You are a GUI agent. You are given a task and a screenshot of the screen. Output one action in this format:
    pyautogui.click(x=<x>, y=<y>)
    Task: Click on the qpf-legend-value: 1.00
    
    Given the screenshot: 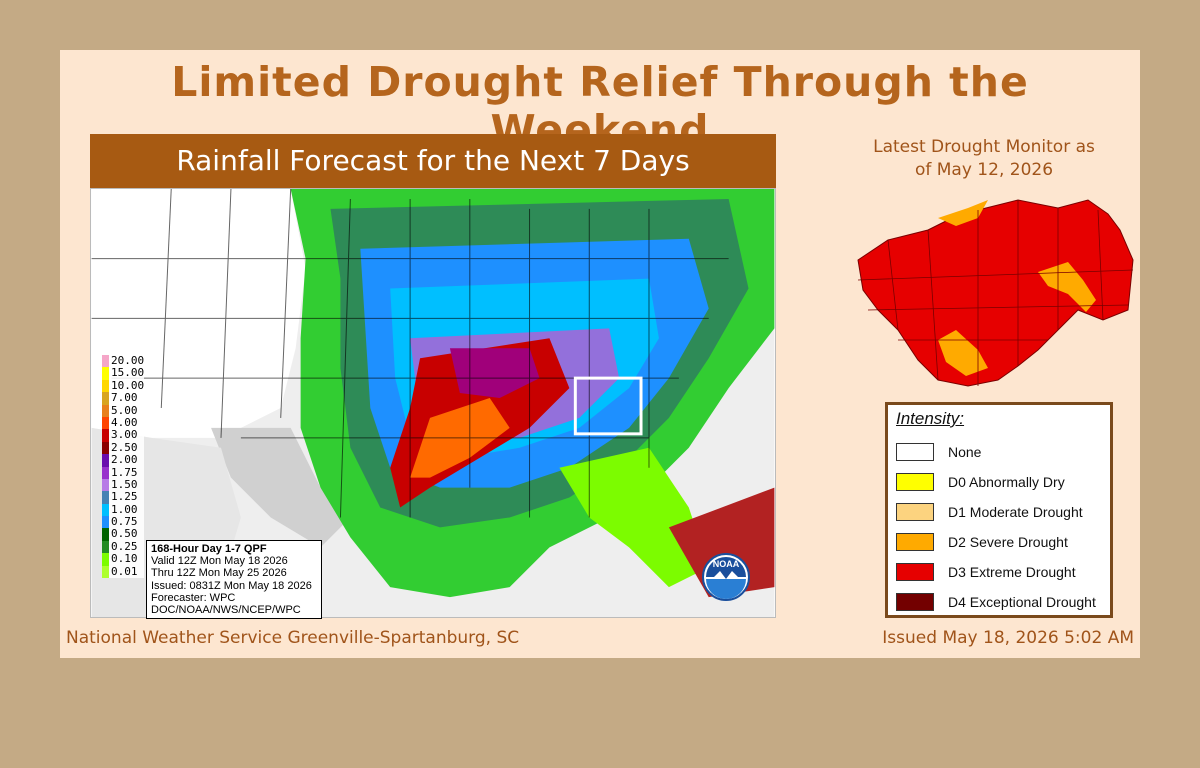 What is the action you would take?
    pyautogui.click(x=124, y=509)
    